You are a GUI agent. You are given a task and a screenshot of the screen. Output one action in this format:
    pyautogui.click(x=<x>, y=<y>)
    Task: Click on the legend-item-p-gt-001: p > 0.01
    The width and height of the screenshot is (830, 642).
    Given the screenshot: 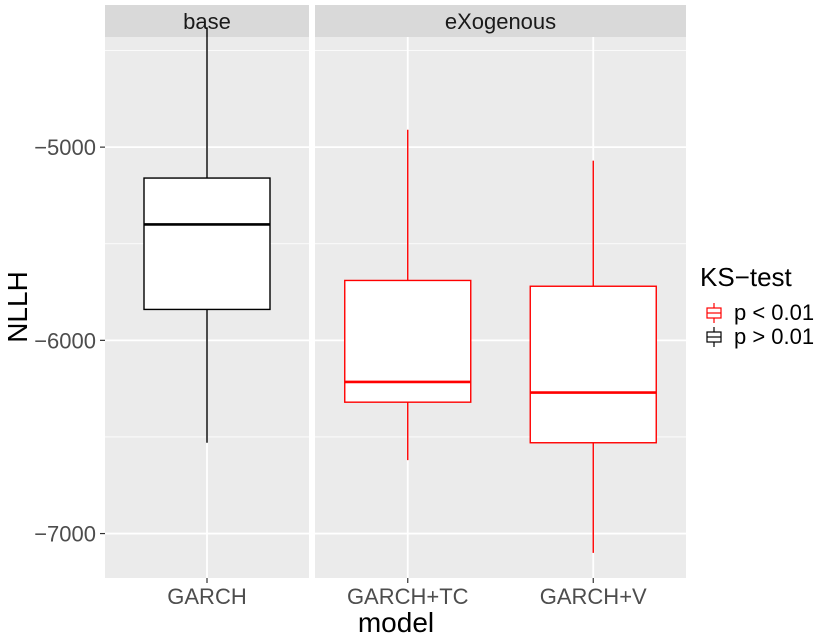 What is the action you would take?
    pyautogui.click(x=757, y=336)
    